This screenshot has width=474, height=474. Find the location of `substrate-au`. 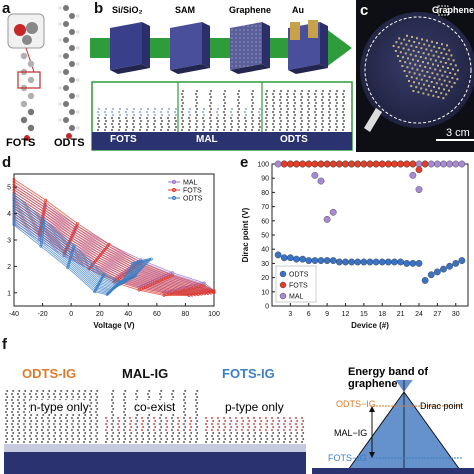

substrate-au is located at coordinates (308, 47).